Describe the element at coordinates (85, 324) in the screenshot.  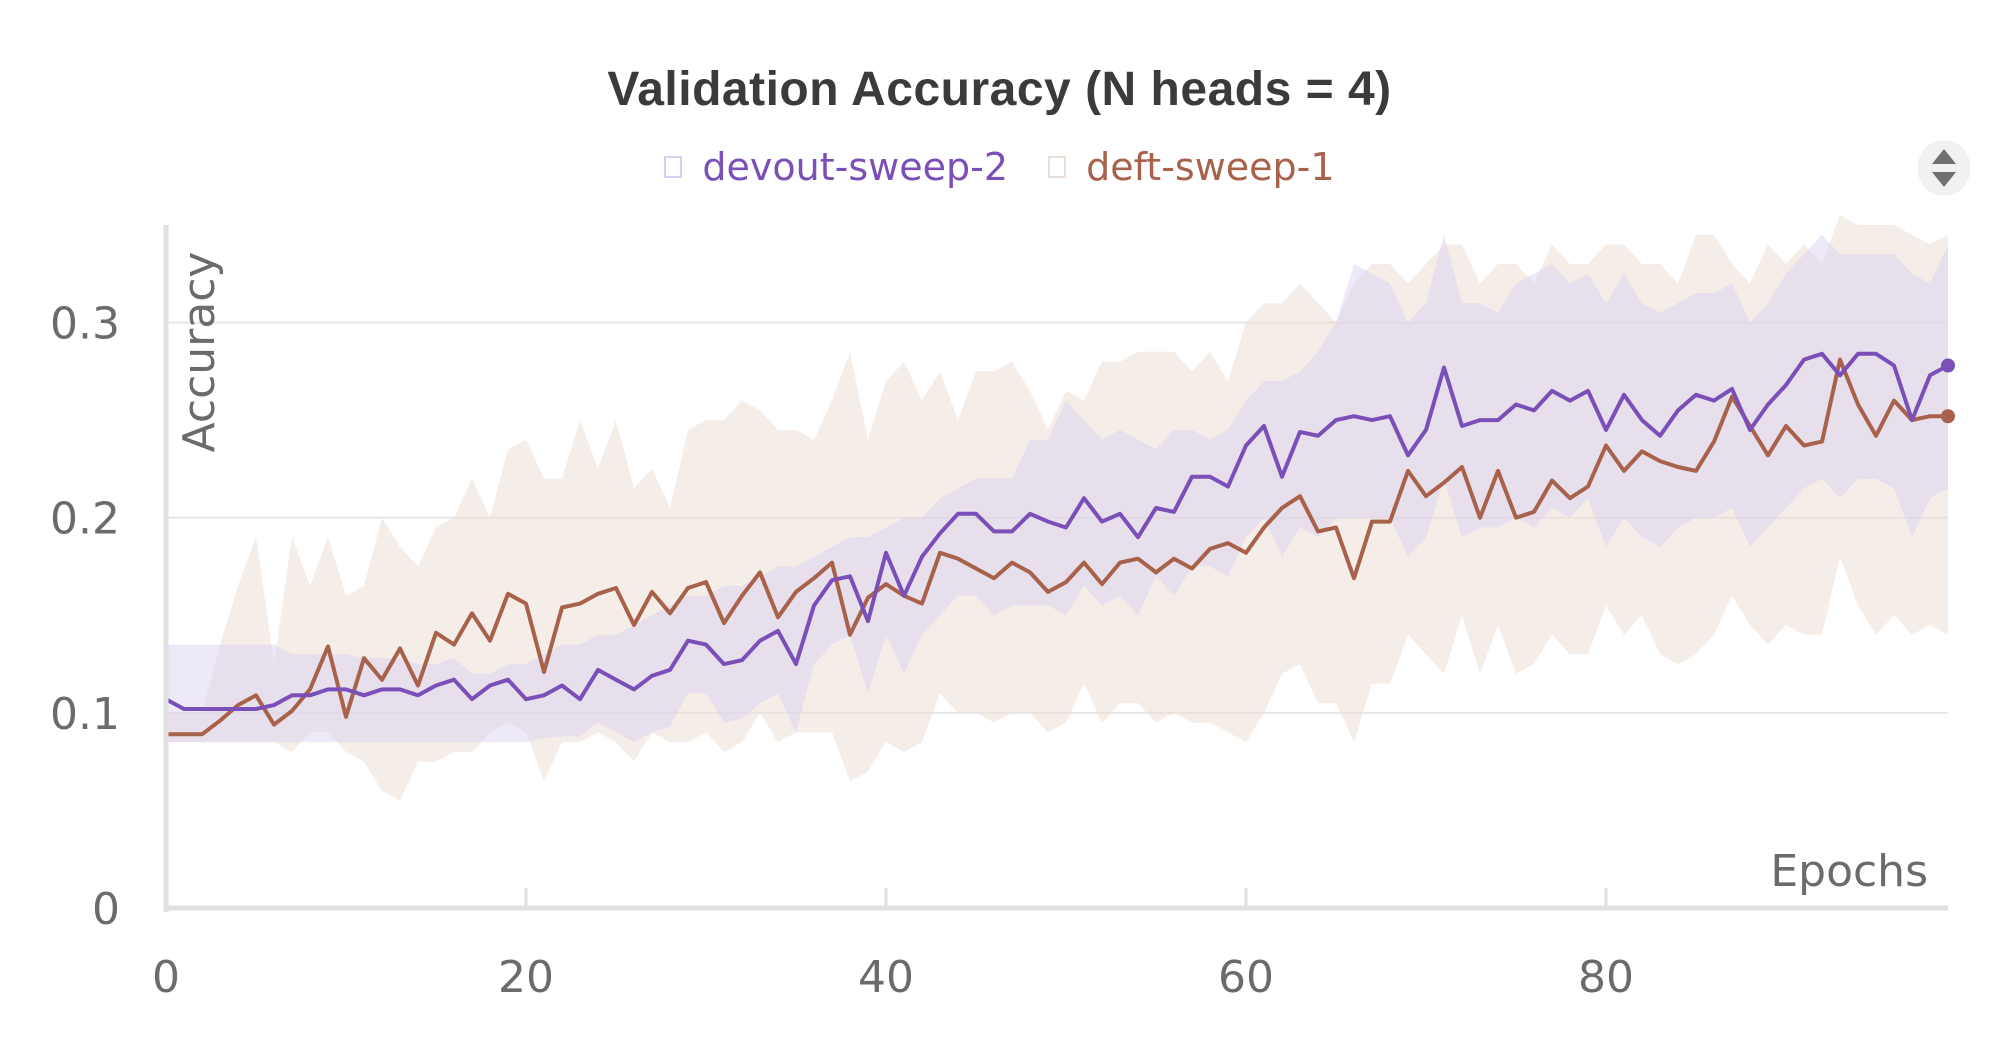
I see `y-tick-label: 0.3` at that location.